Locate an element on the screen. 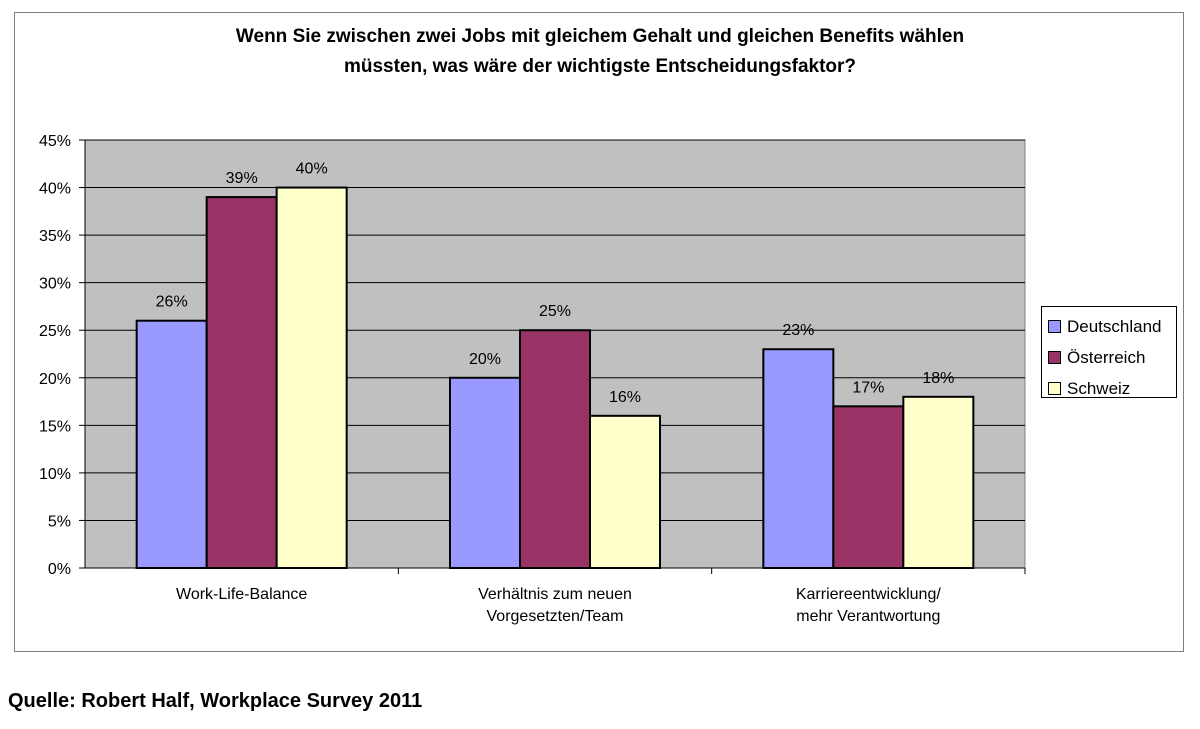 The image size is (1200, 729). y-tick-label: 30% is located at coordinates (55, 284).